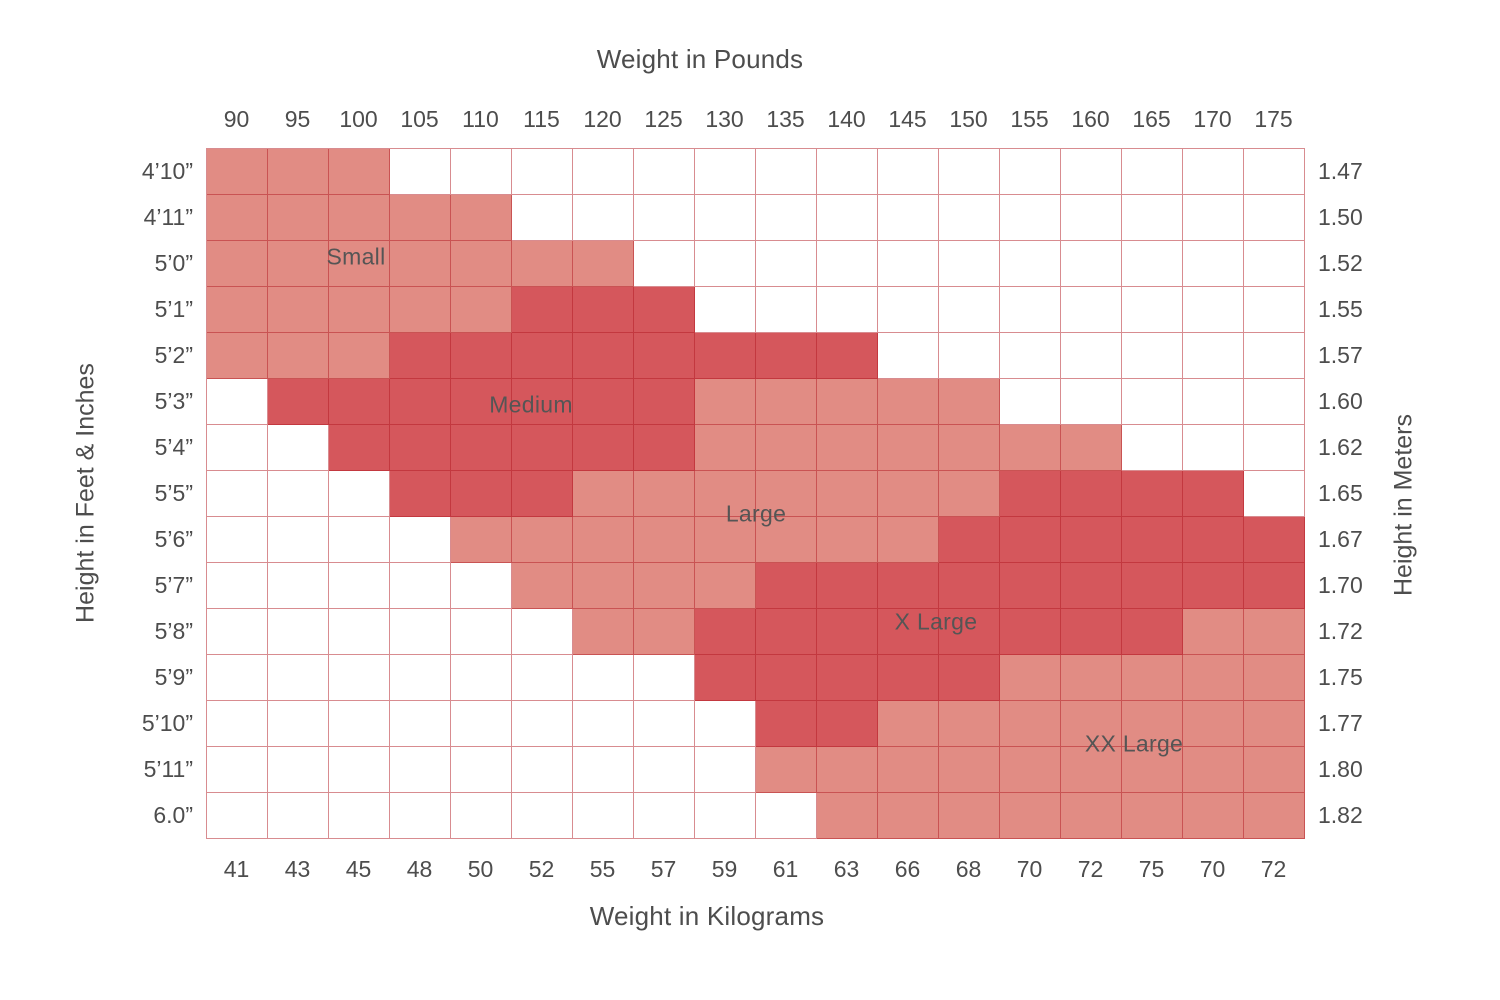 The height and width of the screenshot is (1000, 1500). Describe the element at coordinates (1340, 722) in the screenshot. I see `meters-tick: 1.77` at that location.